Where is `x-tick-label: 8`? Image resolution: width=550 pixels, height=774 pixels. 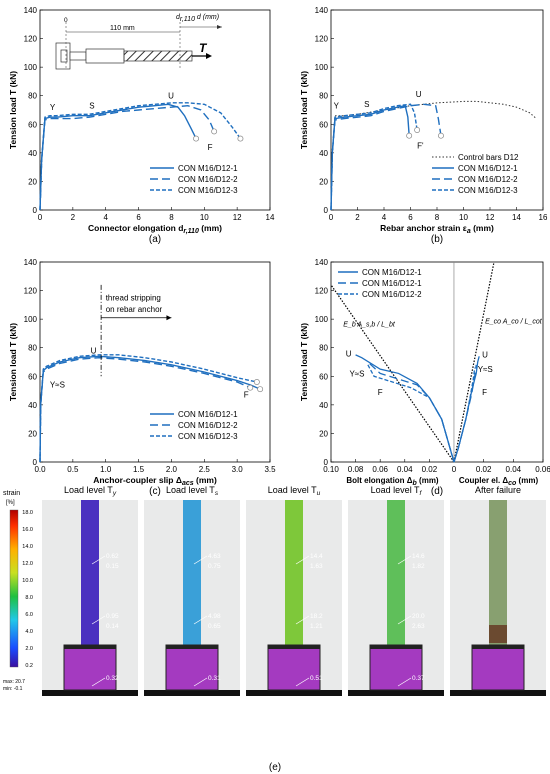 x-tick-label: 8 is located at coordinates (437, 217).